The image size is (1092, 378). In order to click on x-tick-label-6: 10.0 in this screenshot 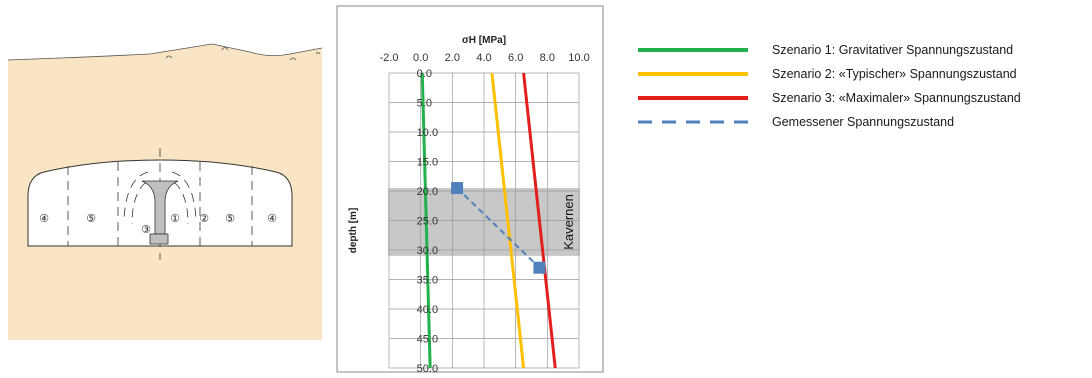, I will do `click(578, 58)`.